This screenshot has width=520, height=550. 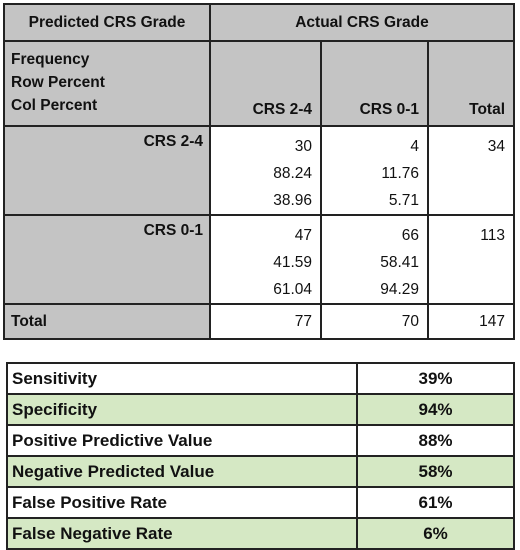 I want to click on row-percent-value: 88.24, so click(x=292, y=173).